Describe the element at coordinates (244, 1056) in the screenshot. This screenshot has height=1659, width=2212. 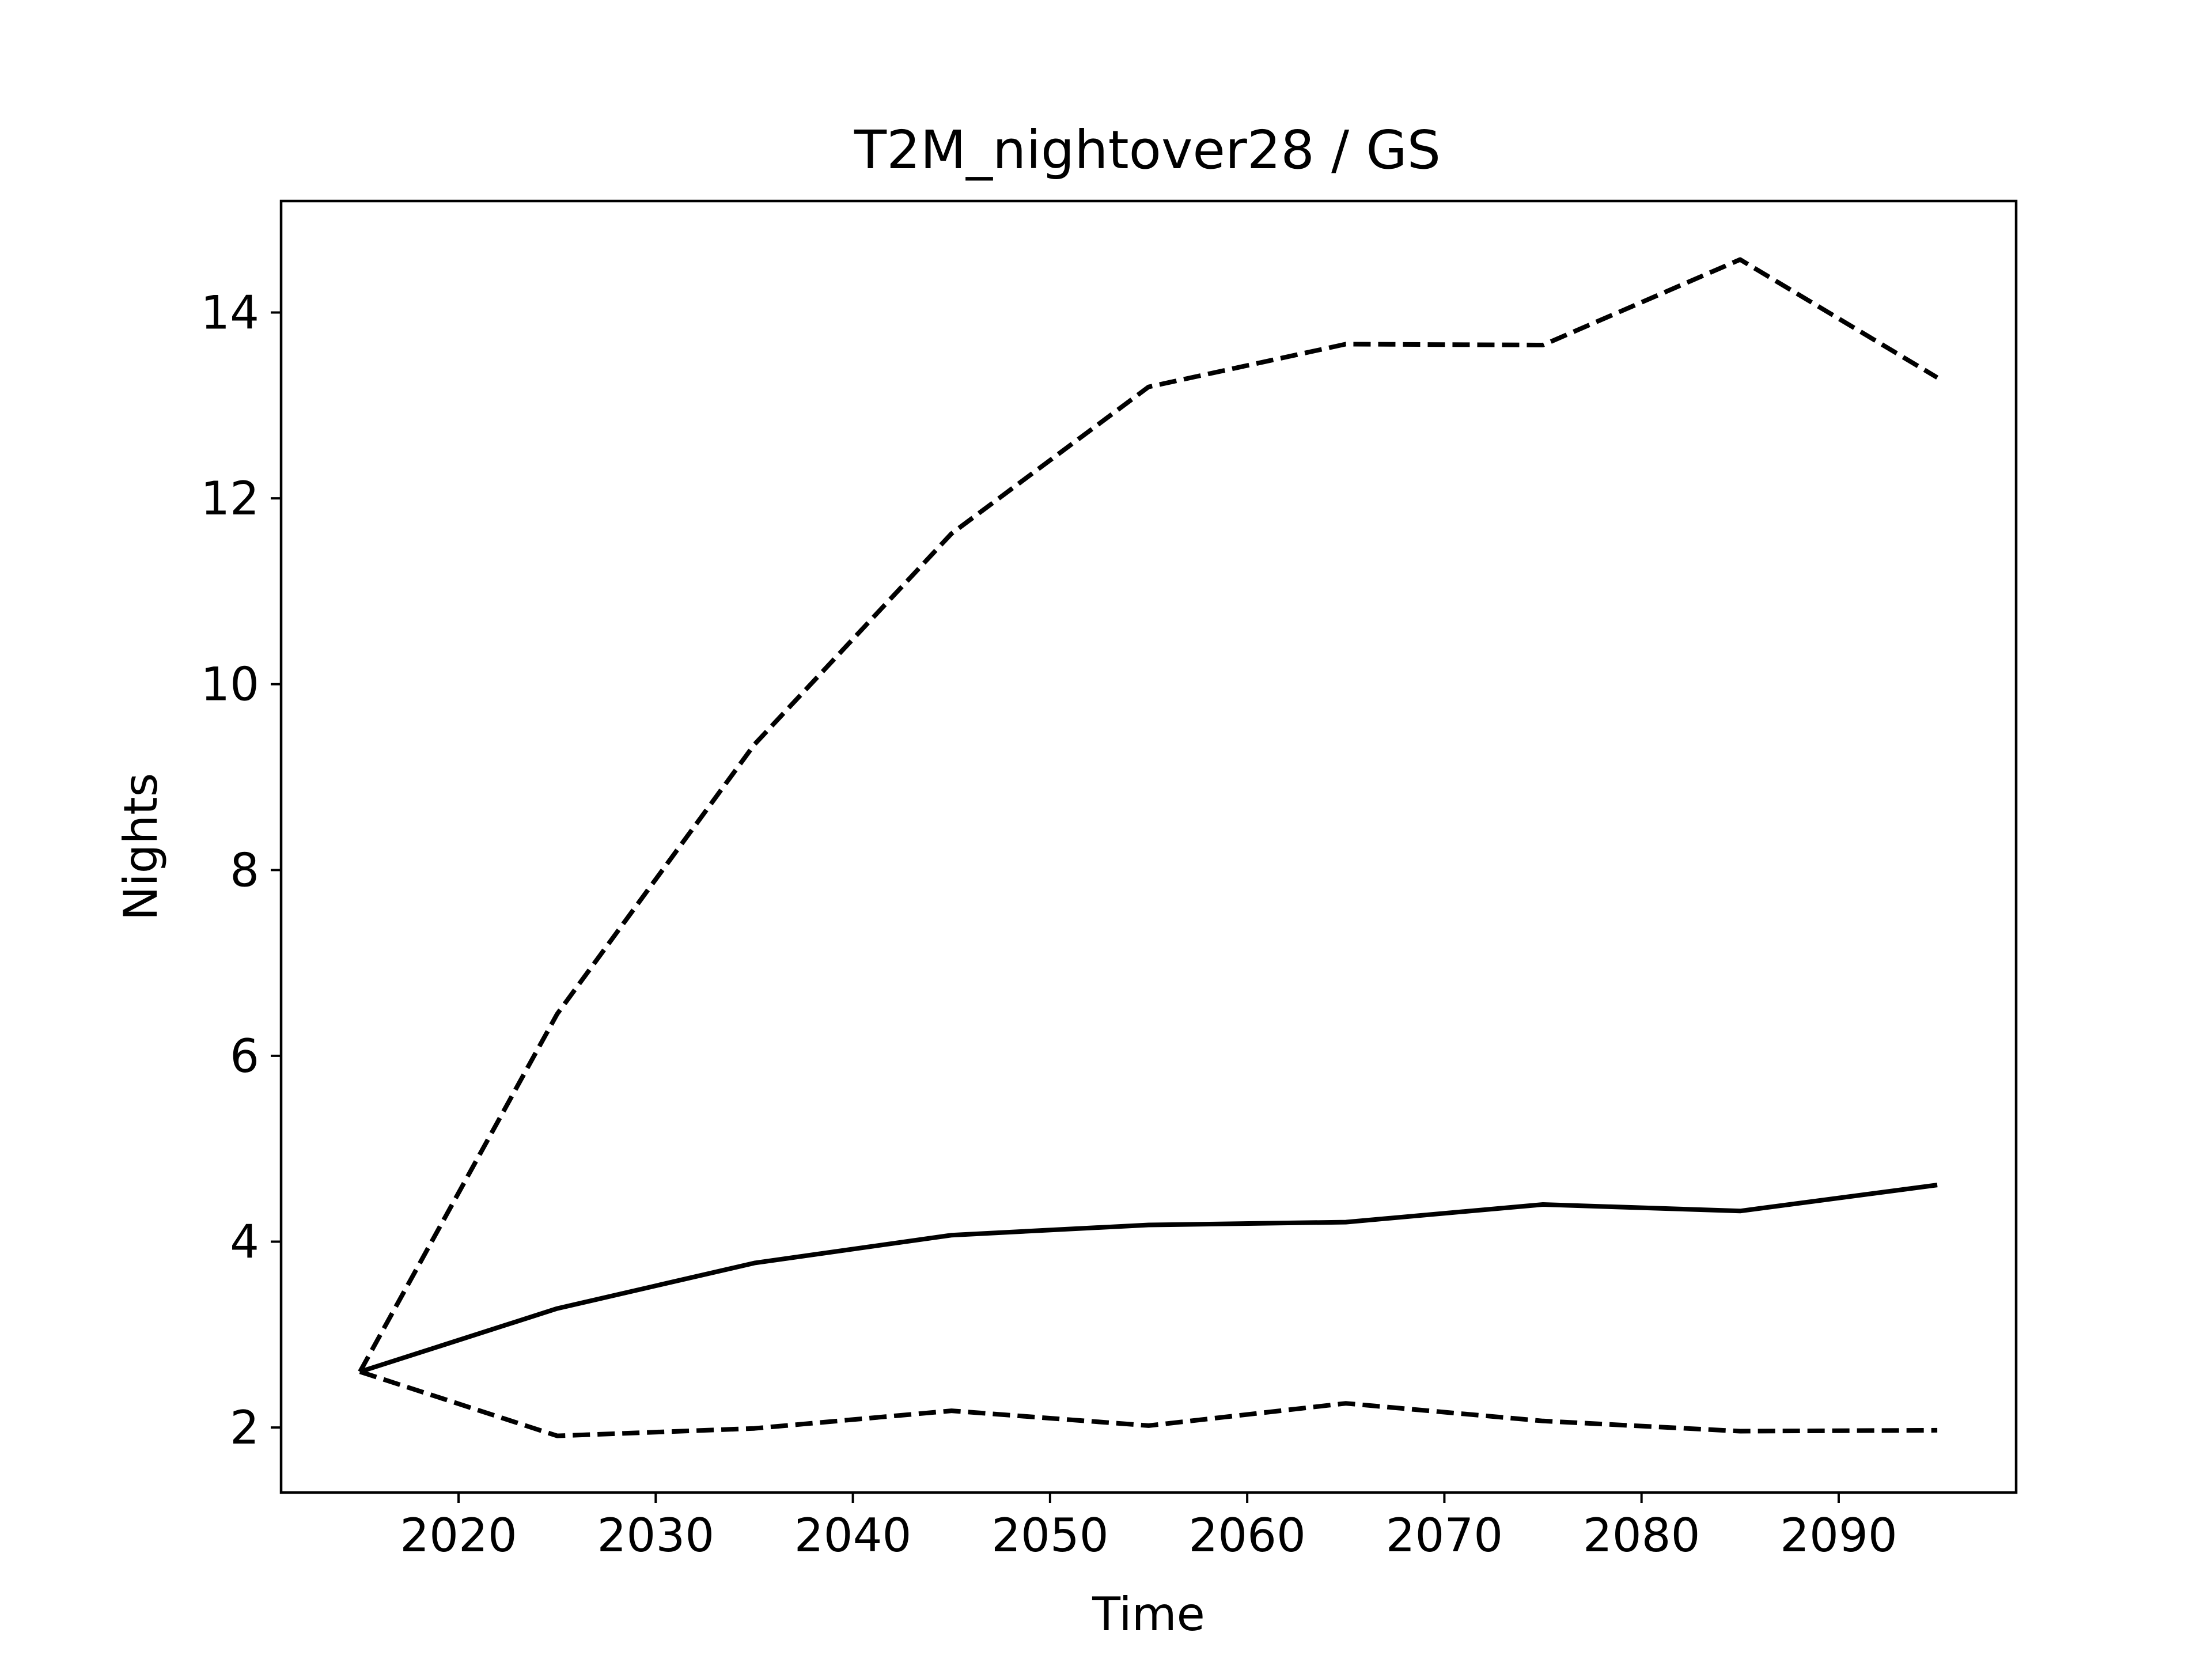
I see `y-tick-label: 6` at that location.